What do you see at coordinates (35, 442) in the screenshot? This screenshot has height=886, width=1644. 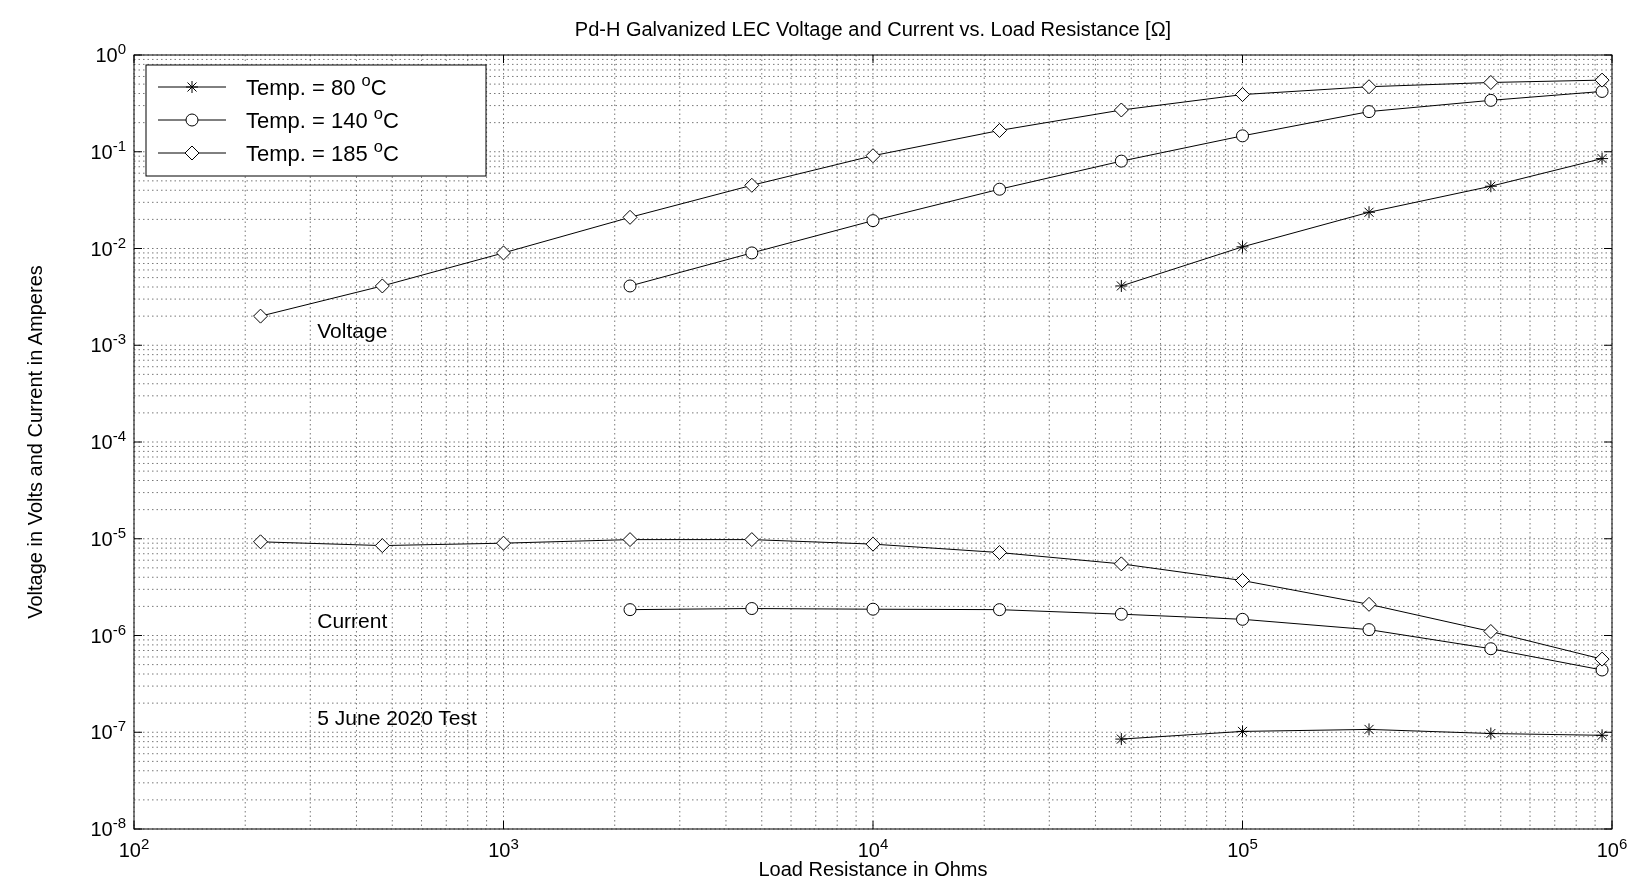 I see `y-axis-title: Voltage in Volts and Current in Amperes` at bounding box center [35, 442].